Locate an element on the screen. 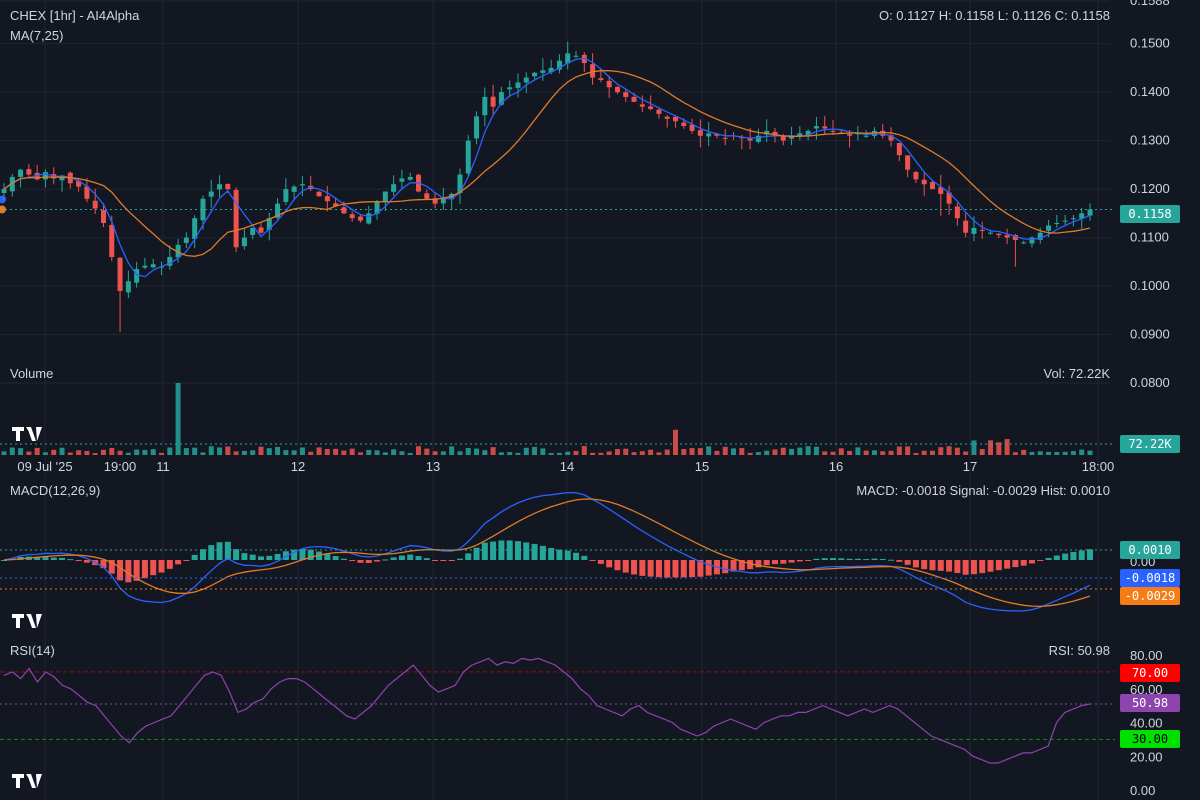  rsi-label: RSI(14) is located at coordinates (32, 650).